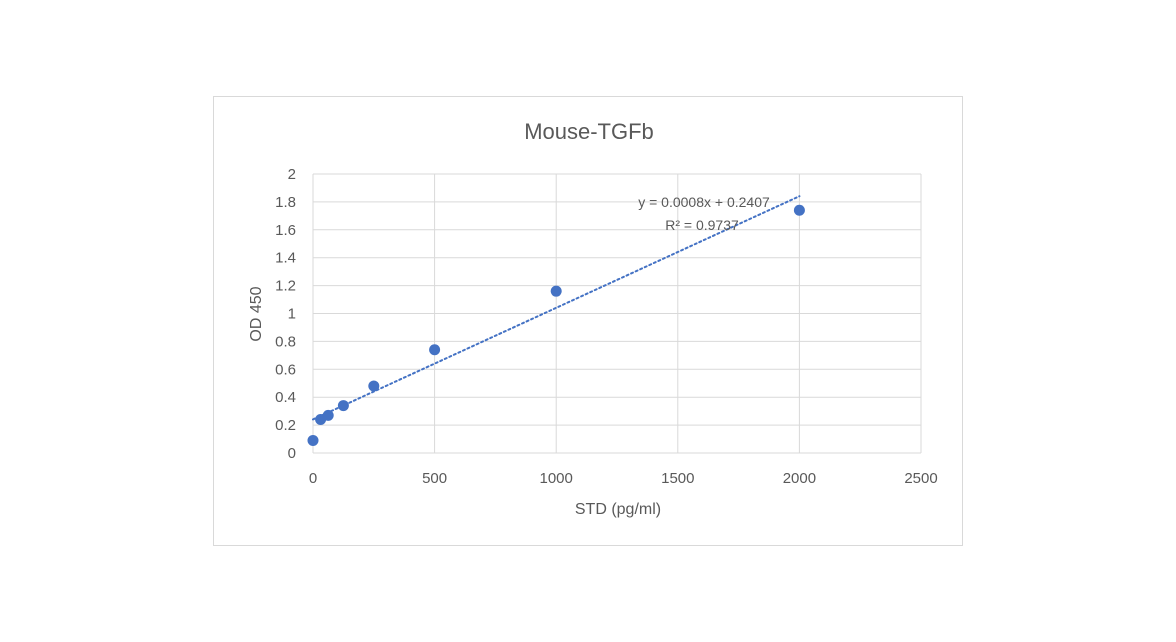  I want to click on y-tick-label: 1.6, so click(285, 230).